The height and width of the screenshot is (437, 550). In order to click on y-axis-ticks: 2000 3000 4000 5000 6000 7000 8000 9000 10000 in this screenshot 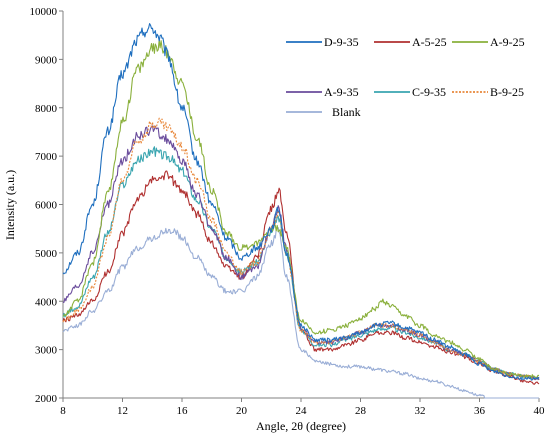, I will do `click(46, 205)`.